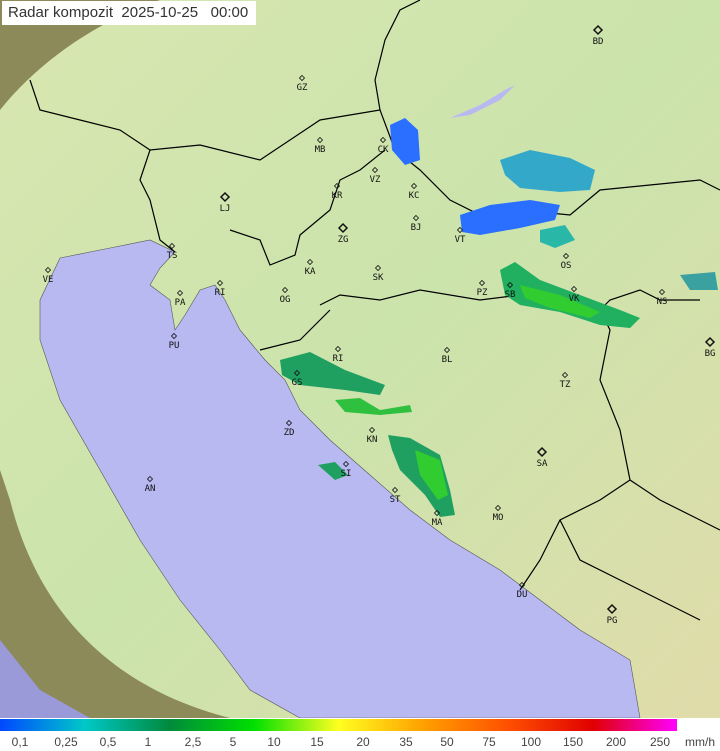 The width and height of the screenshot is (720, 751). I want to click on legend-label: 0,1, so click(20, 742).